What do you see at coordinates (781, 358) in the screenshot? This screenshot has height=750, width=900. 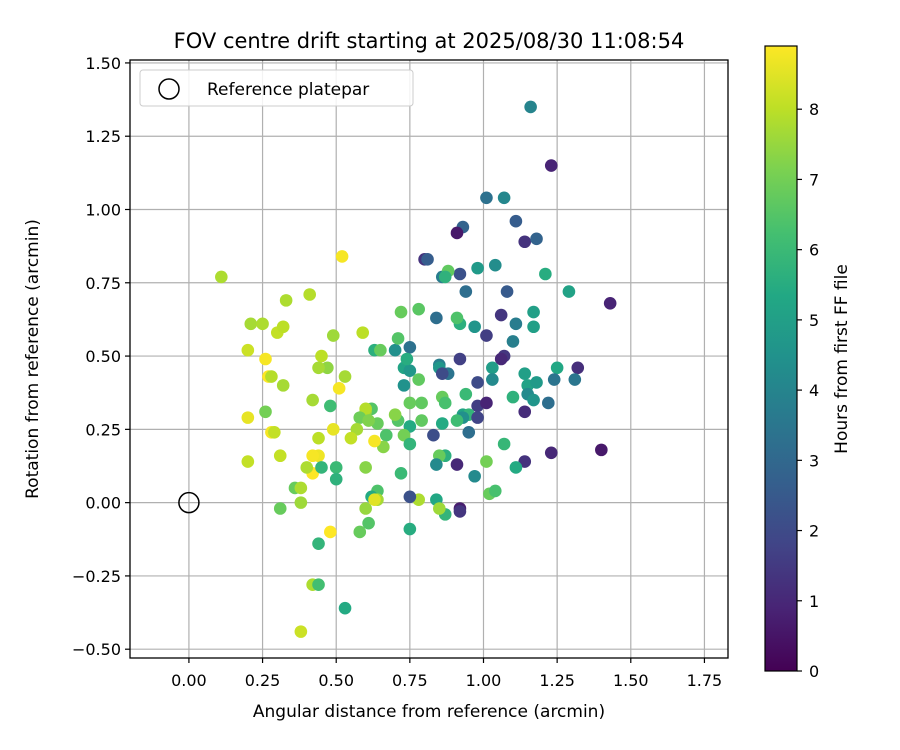 I see `colorbar-gradient` at bounding box center [781, 358].